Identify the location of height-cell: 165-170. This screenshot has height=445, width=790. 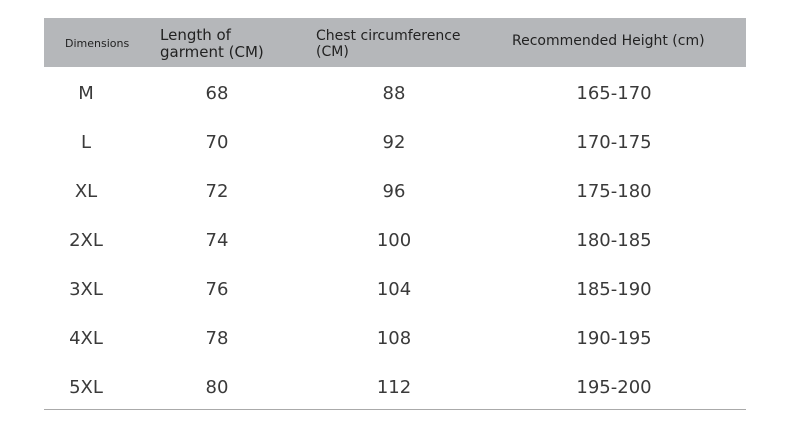
(614, 93).